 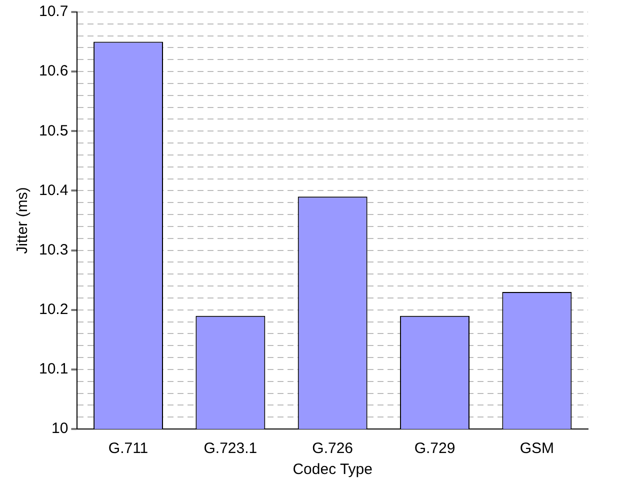 I want to click on y-tick-label: 10.7, so click(x=53, y=11).